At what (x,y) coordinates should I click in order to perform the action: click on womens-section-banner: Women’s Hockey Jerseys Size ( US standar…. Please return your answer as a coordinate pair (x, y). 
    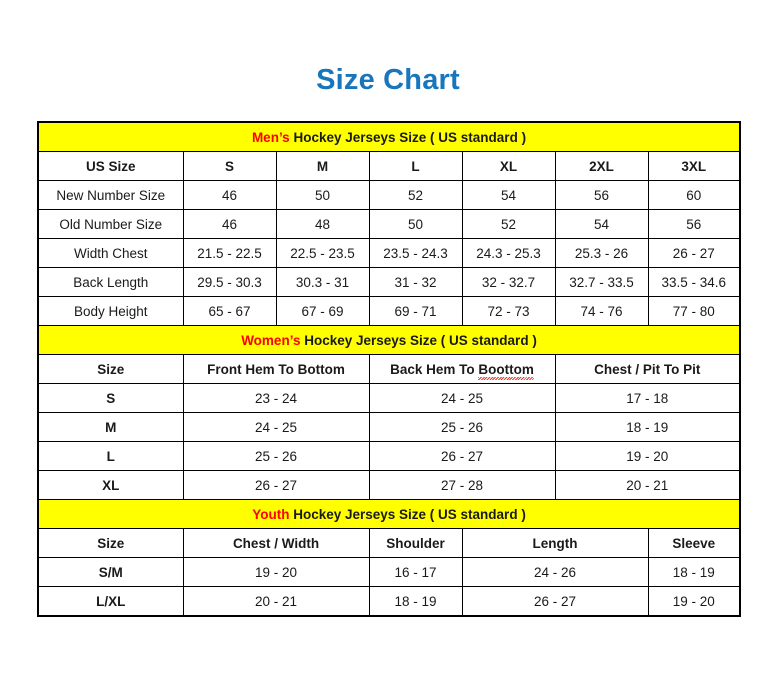
    Looking at the image, I should click on (389, 340).